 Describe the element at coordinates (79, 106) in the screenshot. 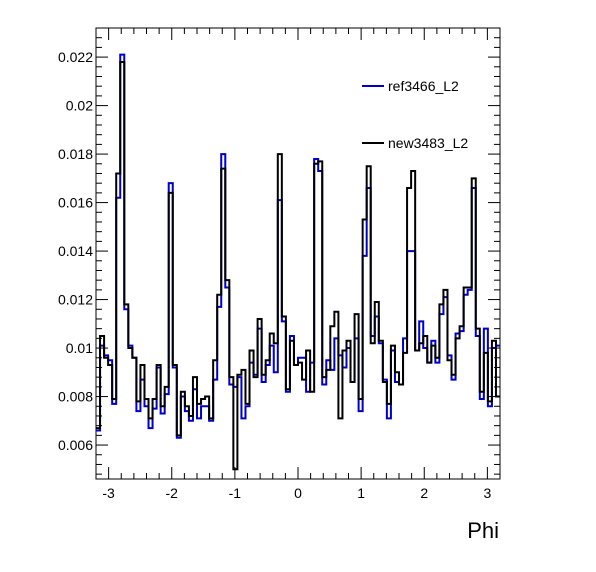

I see `y-tick-label: 0.02` at that location.